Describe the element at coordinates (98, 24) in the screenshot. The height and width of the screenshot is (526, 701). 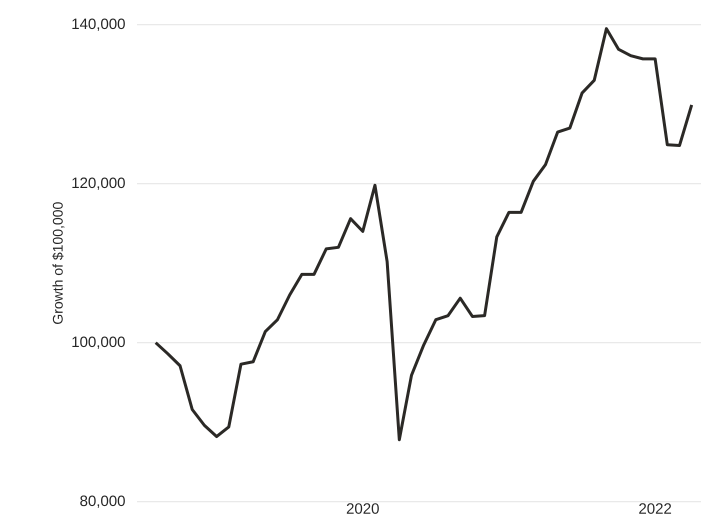
I see `y-tick-label: 140,000` at that location.